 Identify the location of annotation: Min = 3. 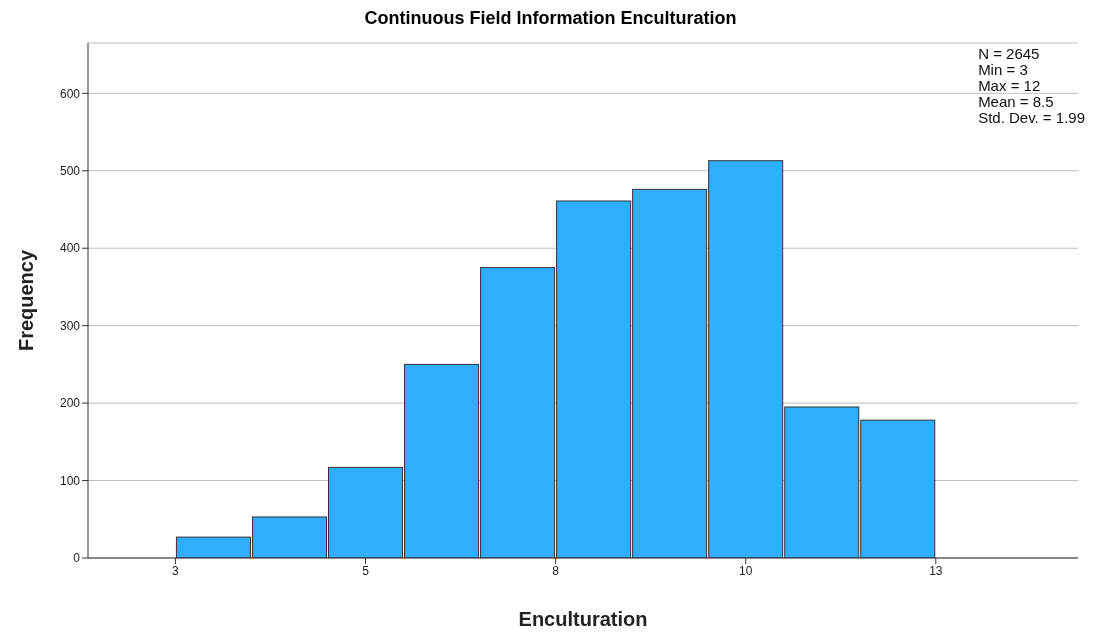
(1003, 69).